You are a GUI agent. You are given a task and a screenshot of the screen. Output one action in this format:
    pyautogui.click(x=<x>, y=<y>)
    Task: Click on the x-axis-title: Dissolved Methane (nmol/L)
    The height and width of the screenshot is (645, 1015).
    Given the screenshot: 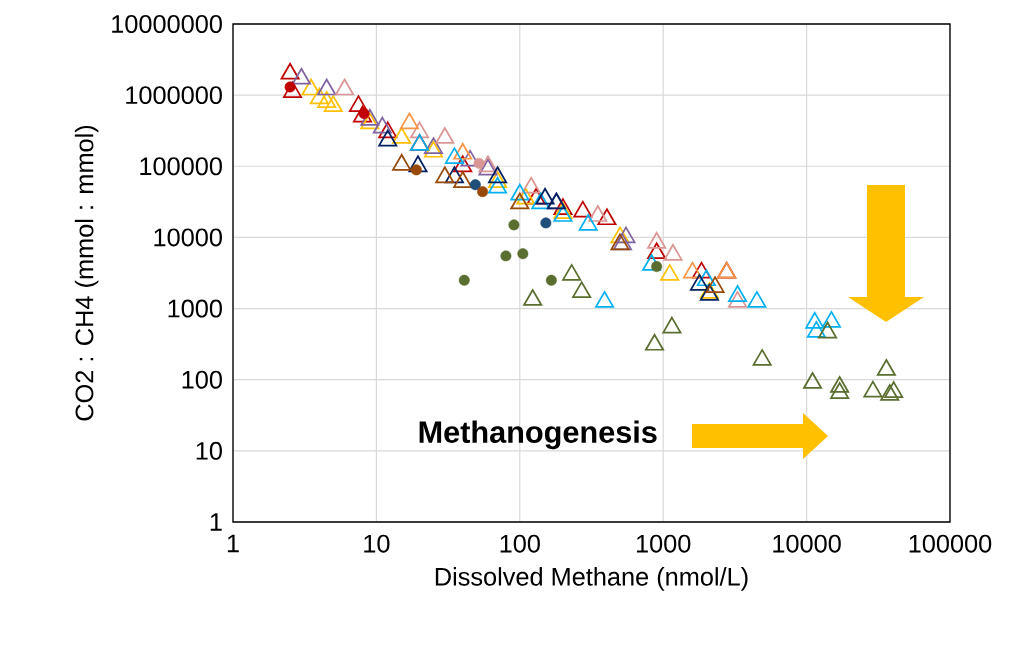 What is the action you would take?
    pyautogui.click(x=591, y=579)
    